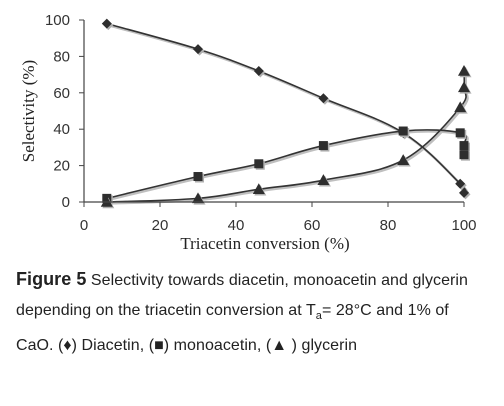 Image resolution: width=504 pixels, height=406 pixels. Describe the element at coordinates (84, 225) in the screenshot. I see `x-tick-label: 0` at that location.